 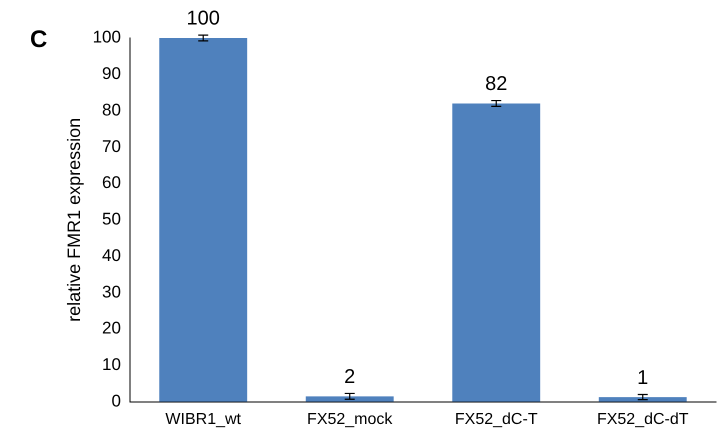 What do you see at coordinates (496, 419) in the screenshot?
I see `x-tick-label: FX52_dC-T` at bounding box center [496, 419].